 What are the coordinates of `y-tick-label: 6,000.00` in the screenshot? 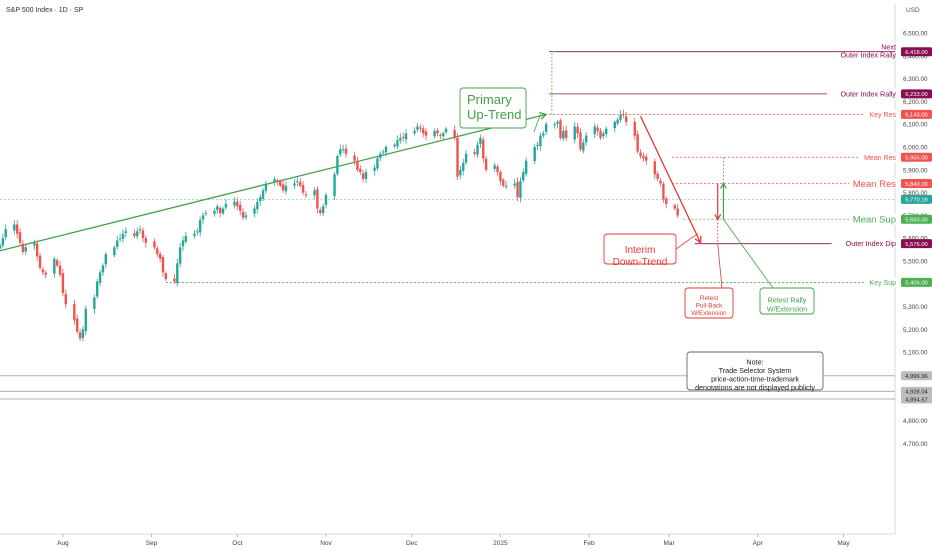 It's located at (915, 148).